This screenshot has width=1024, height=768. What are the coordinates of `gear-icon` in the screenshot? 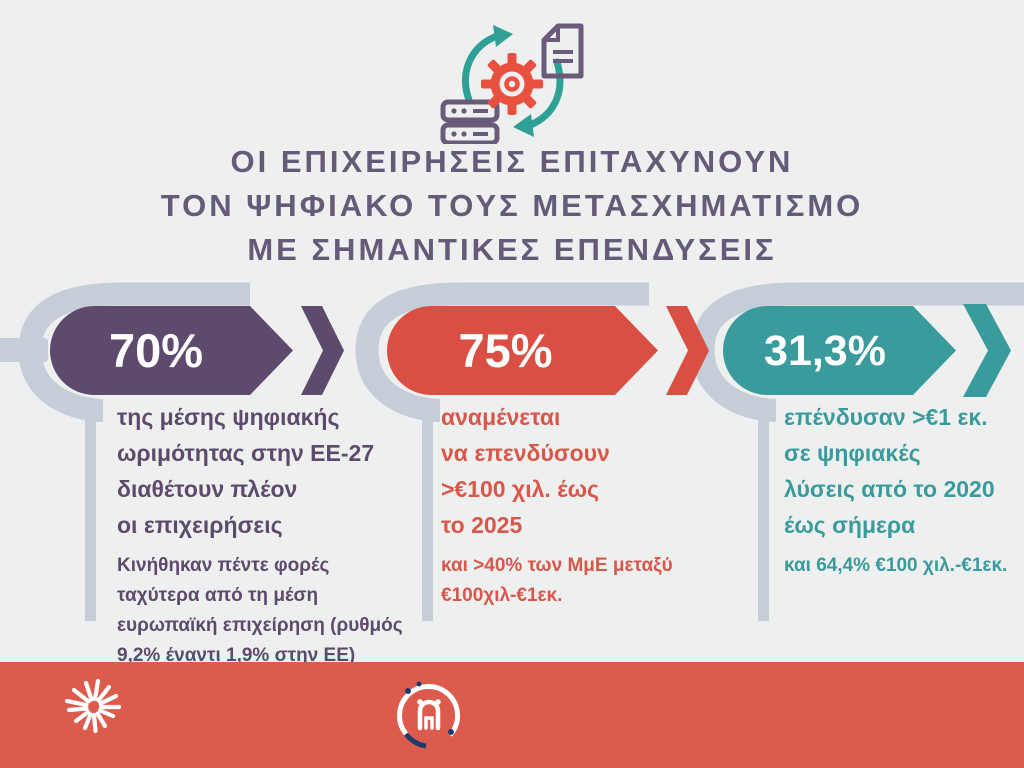 It's located at (512, 84).